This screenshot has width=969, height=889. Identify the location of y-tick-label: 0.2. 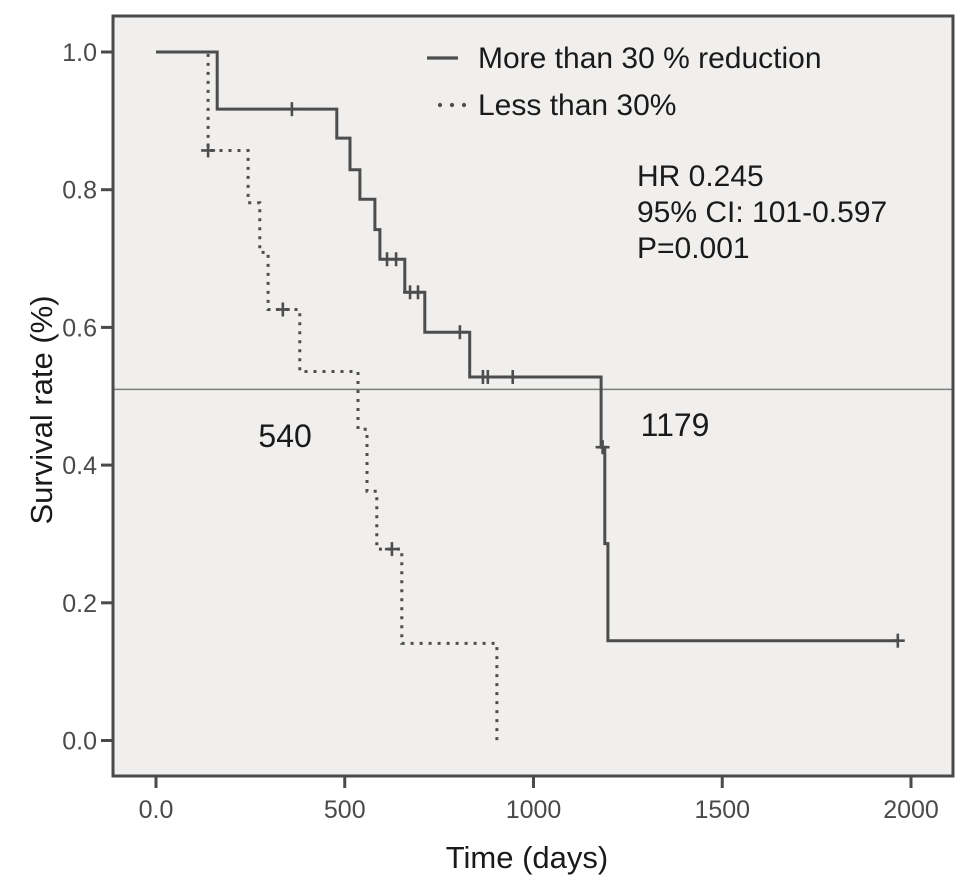
(79, 604).